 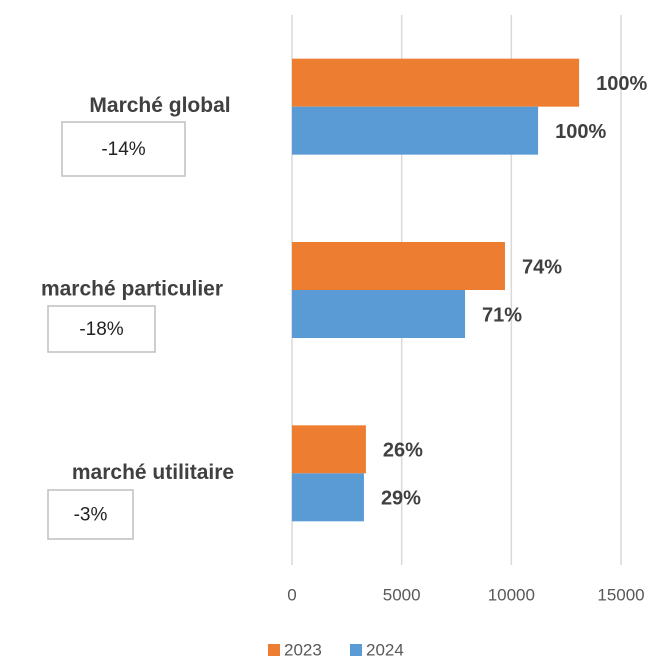 I want to click on legend-label: 2024, so click(x=385, y=649).